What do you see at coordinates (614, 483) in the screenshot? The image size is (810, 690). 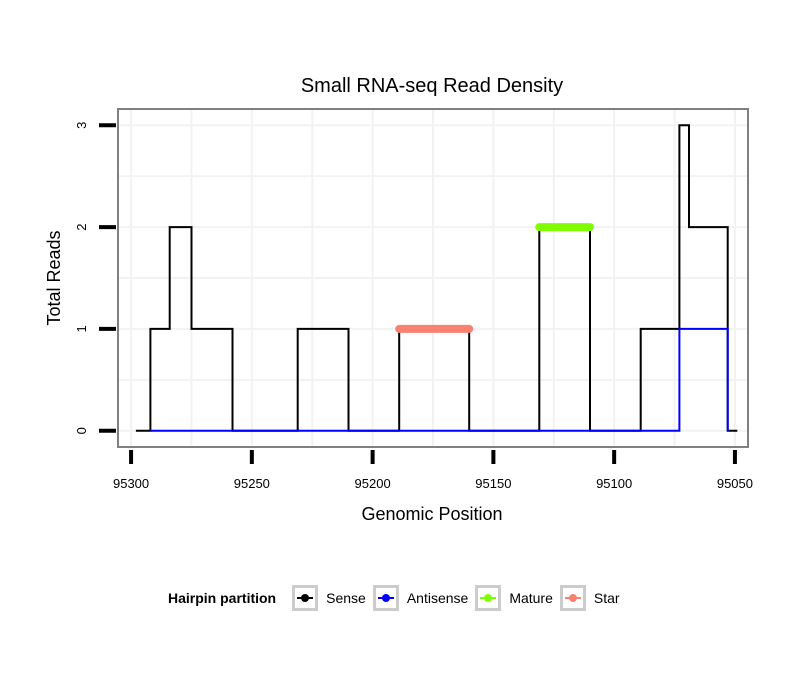 I see `x-tick-label: 95100` at bounding box center [614, 483].